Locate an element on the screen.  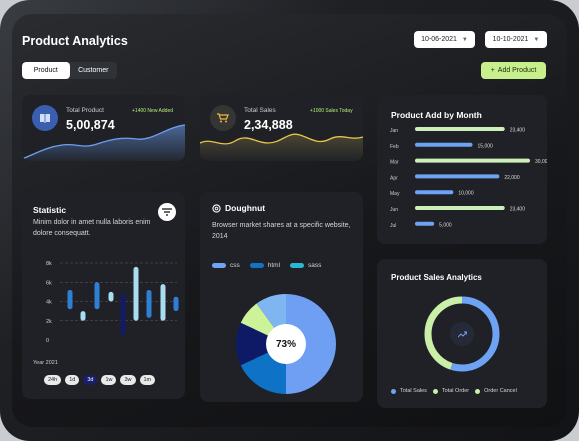
sales-analytics-legend: Total Sales Total Order Order Cancel is located at coordinates (454, 391).